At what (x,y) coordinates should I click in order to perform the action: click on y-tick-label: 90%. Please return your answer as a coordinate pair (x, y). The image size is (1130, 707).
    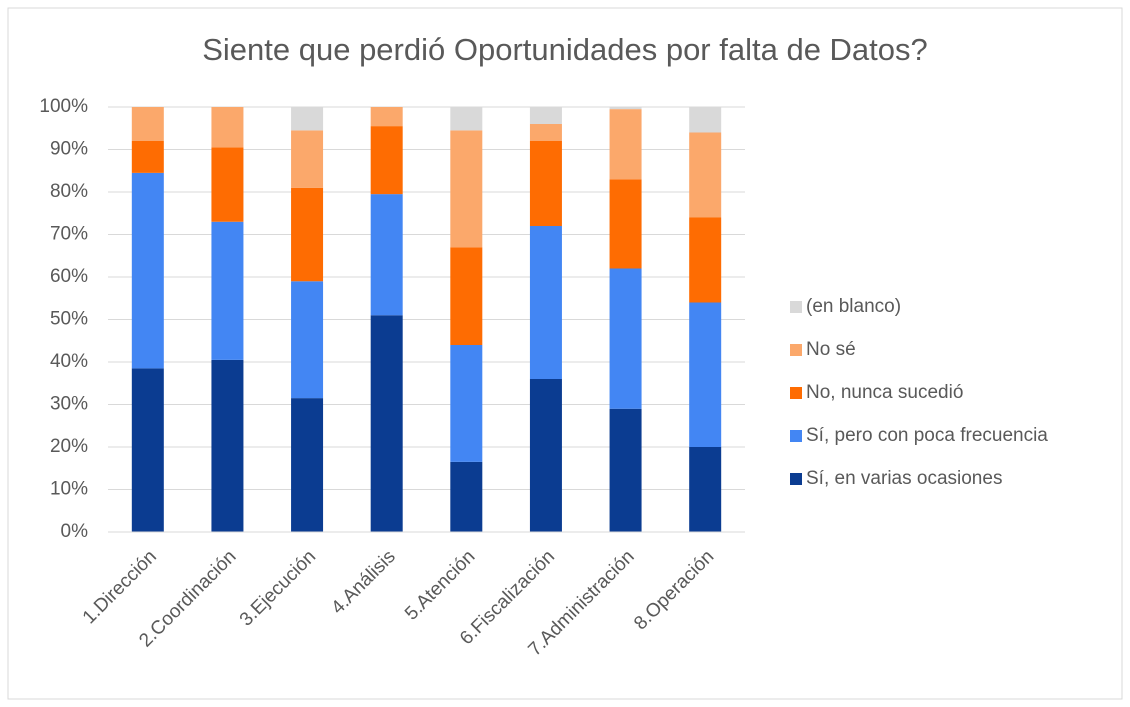
    Looking at the image, I should click on (69, 149).